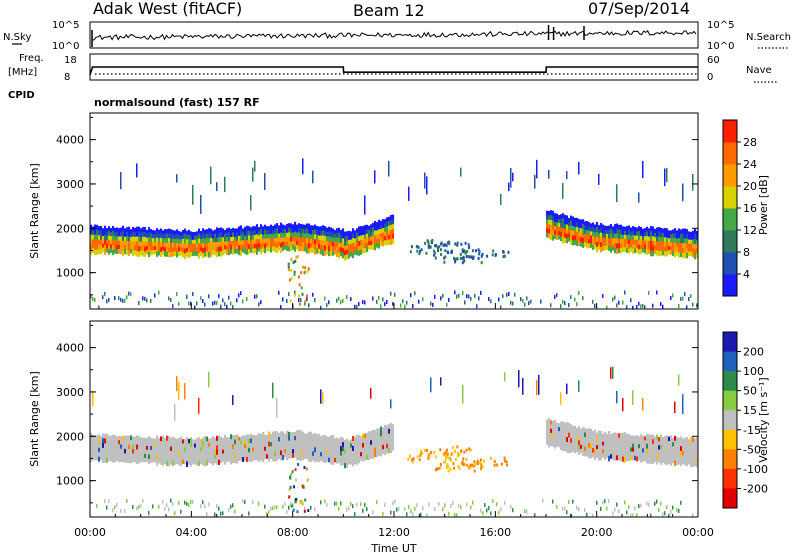  Describe the element at coordinates (639, 9) in the screenshot. I see `date-title: 07/Sep/2014` at that location.